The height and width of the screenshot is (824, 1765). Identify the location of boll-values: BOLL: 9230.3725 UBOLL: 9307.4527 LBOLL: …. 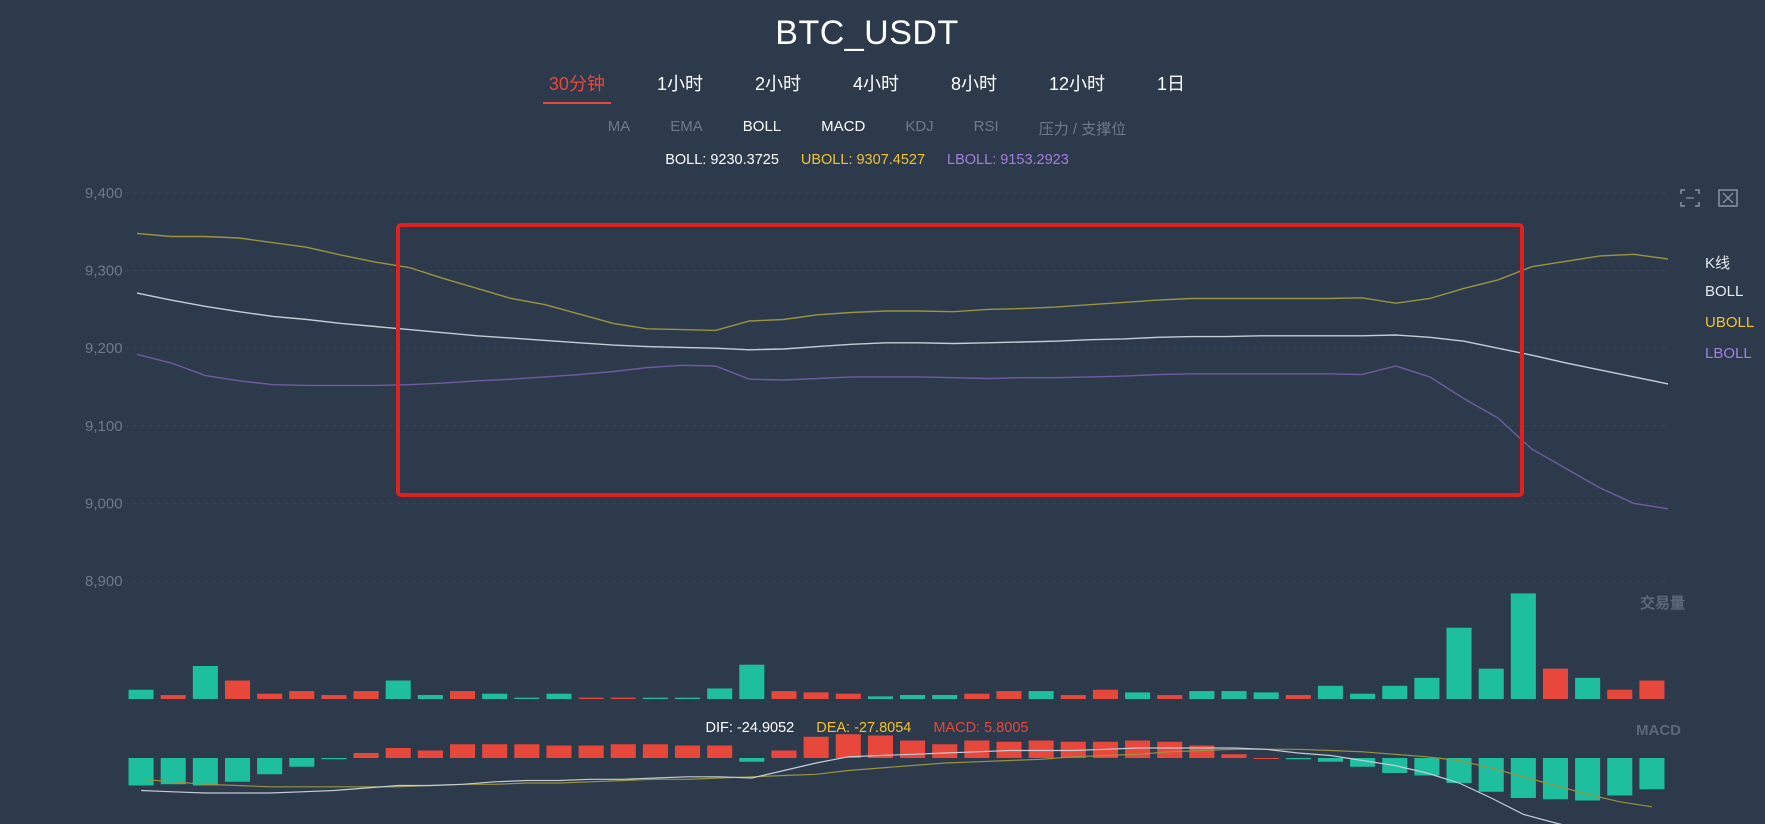
(867, 160).